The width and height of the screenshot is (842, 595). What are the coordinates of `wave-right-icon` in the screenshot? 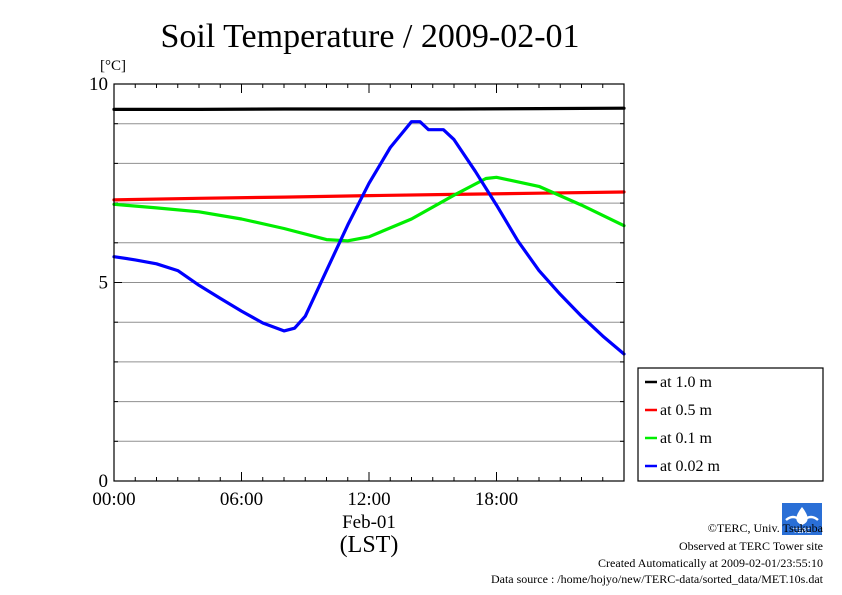 It's located at (811, 518).